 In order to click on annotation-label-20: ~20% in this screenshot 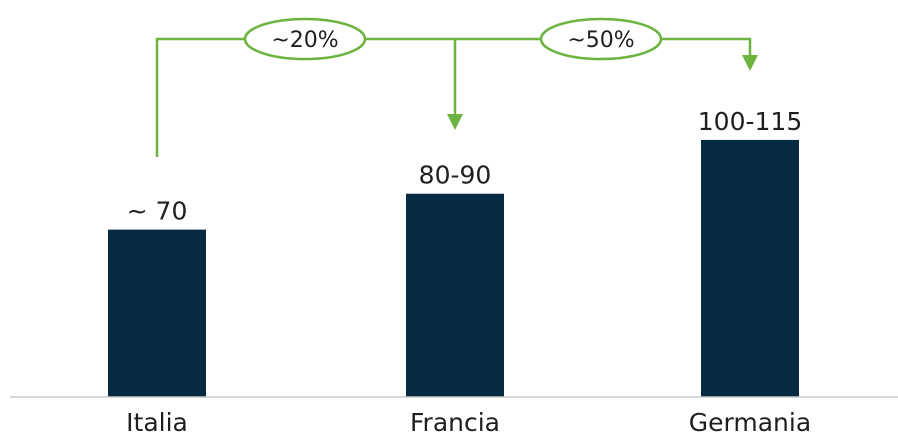, I will do `click(304, 40)`.